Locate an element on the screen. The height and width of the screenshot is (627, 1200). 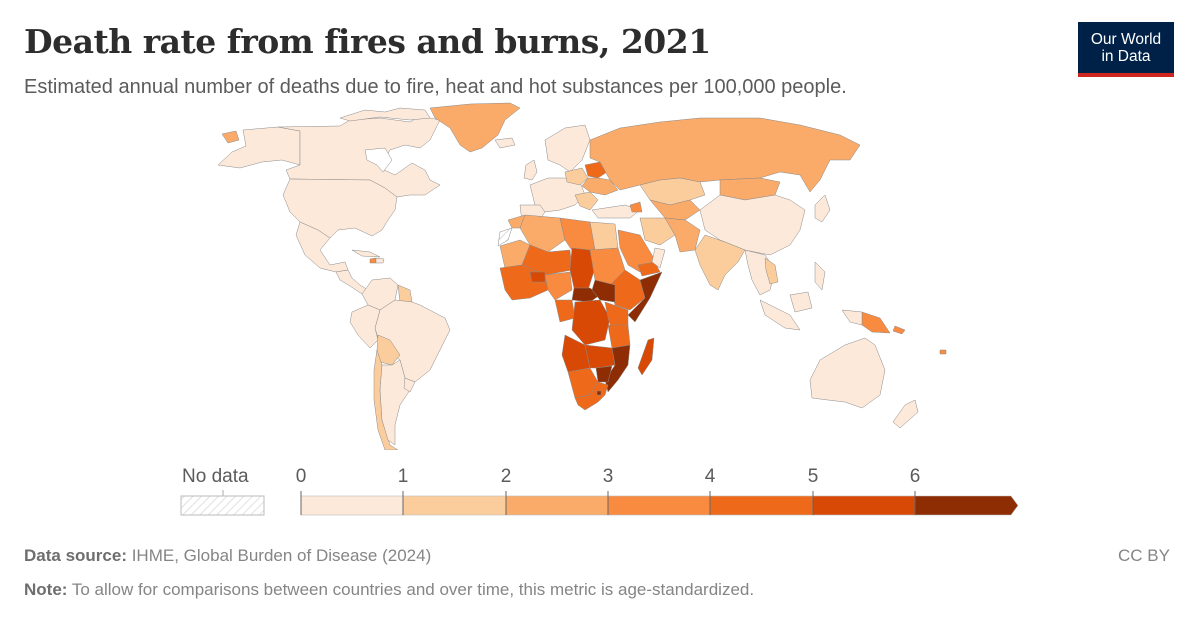
middle-east-africa is located at coordinates (581, 312).